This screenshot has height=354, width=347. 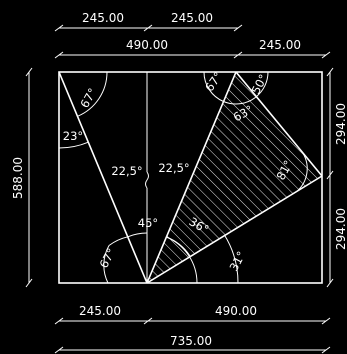 What do you see at coordinates (340, 229) in the screenshot?
I see `dim-right-lower-height: 294.00` at bounding box center [340, 229].